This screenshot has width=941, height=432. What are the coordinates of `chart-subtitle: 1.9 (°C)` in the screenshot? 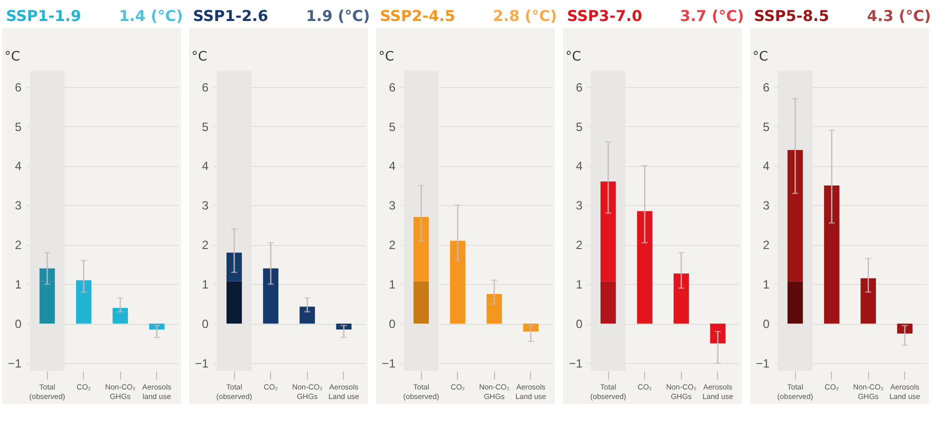 It's located at (338, 16).